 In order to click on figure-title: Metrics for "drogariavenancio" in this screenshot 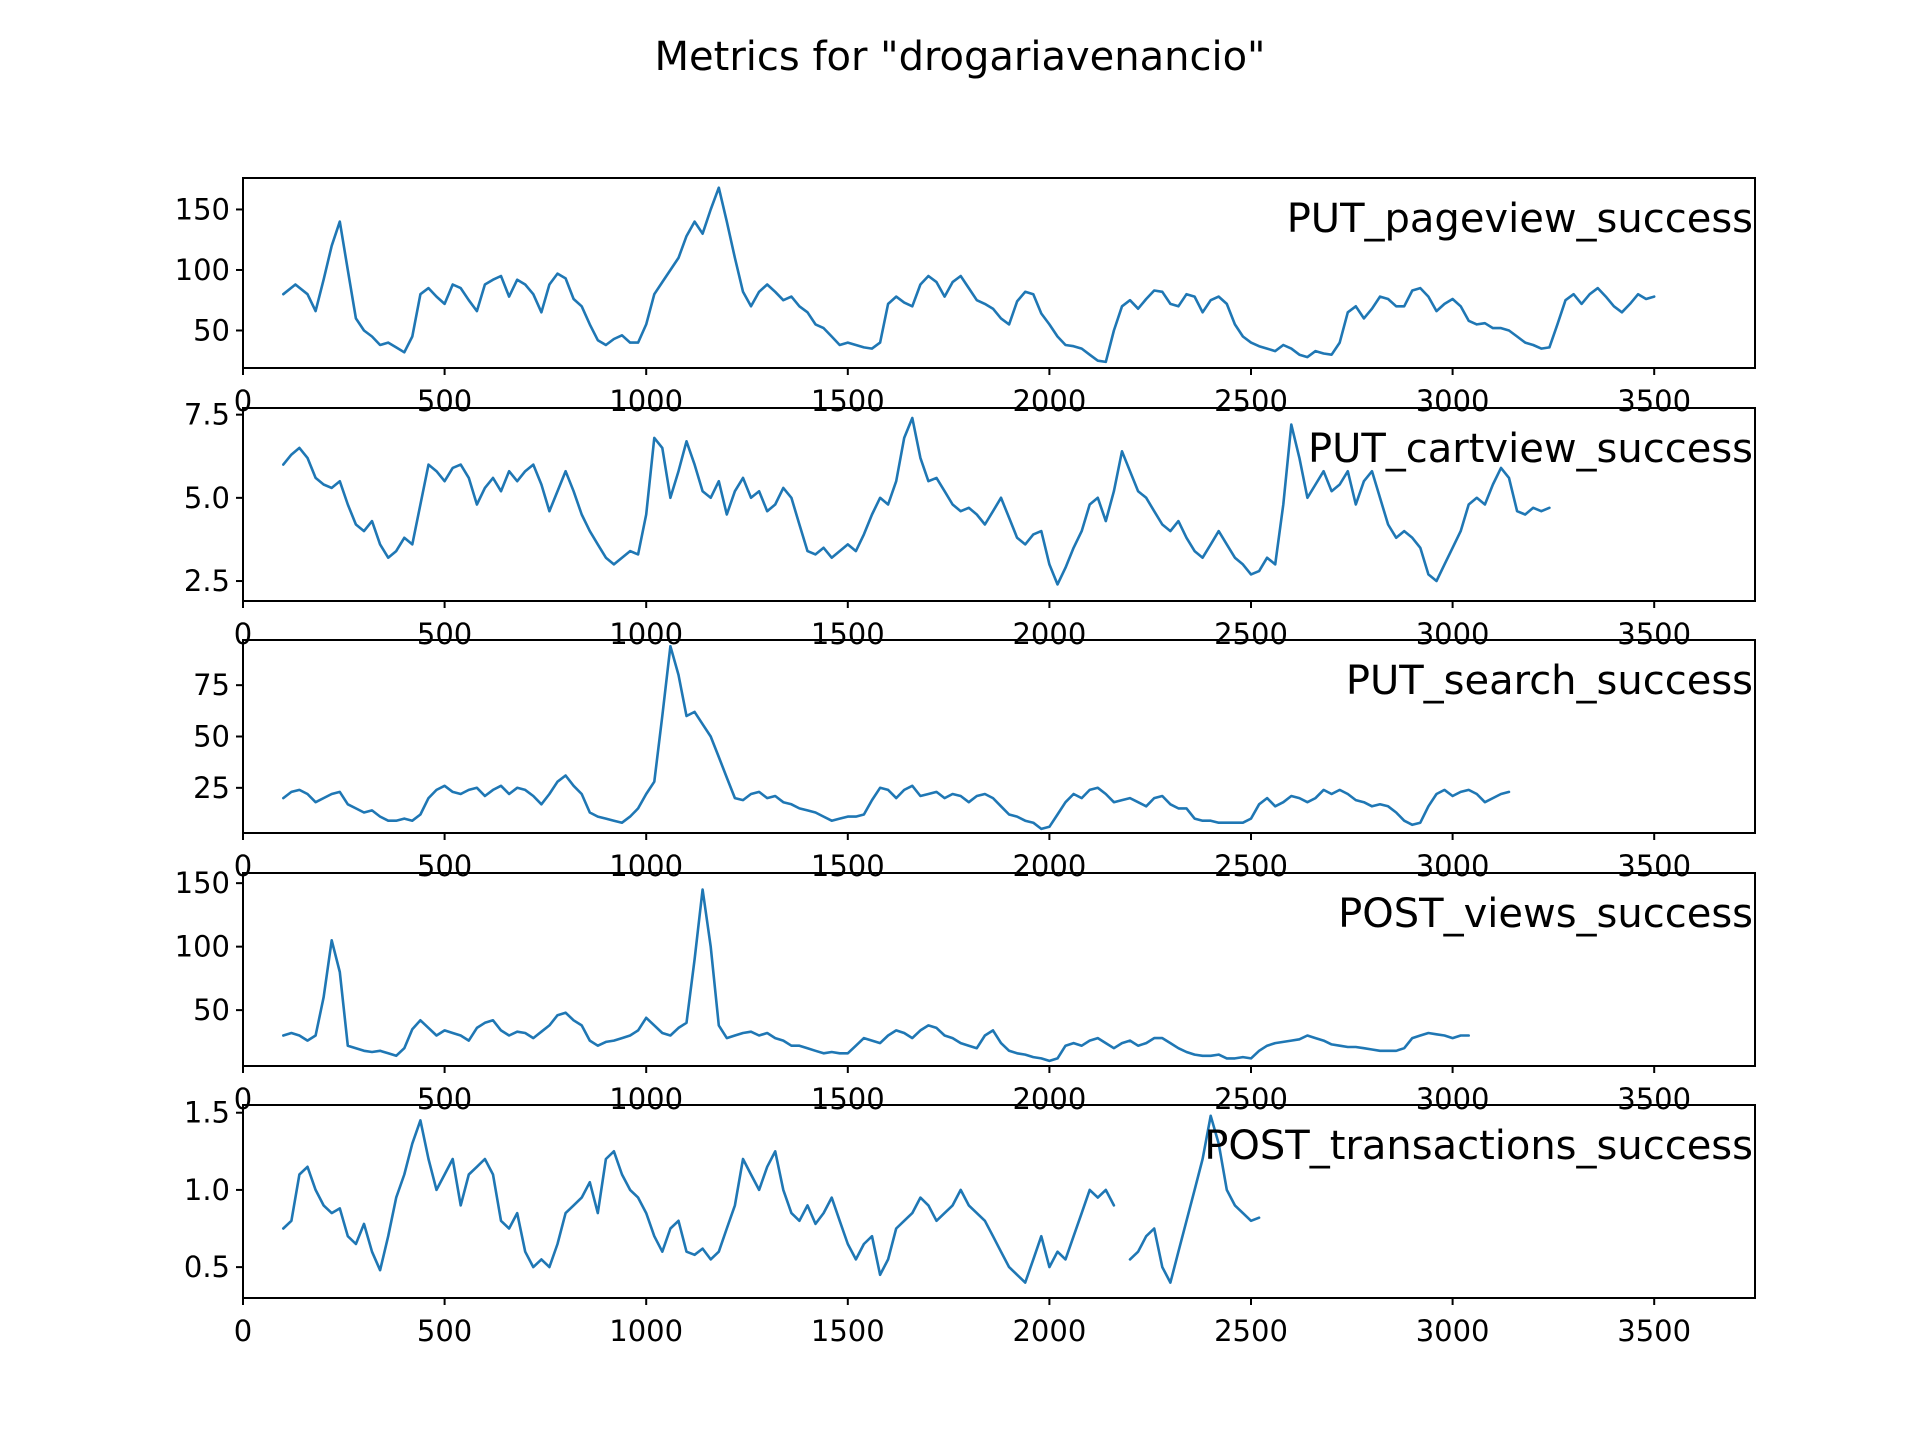, I will do `click(960, 57)`.